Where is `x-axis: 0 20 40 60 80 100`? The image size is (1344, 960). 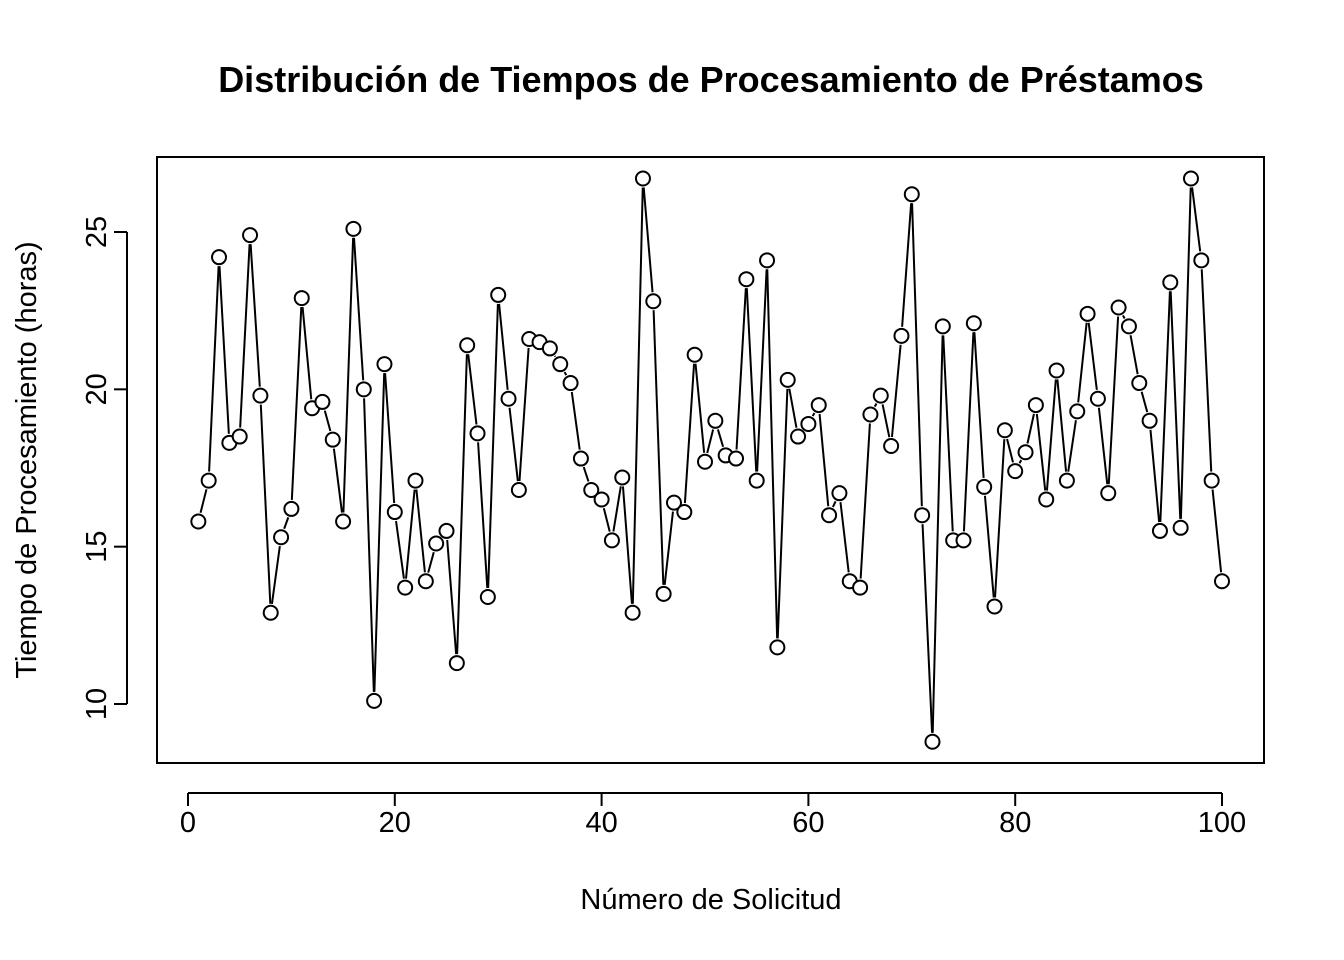 x-axis: 0 20 40 60 80 100 is located at coordinates (713, 815).